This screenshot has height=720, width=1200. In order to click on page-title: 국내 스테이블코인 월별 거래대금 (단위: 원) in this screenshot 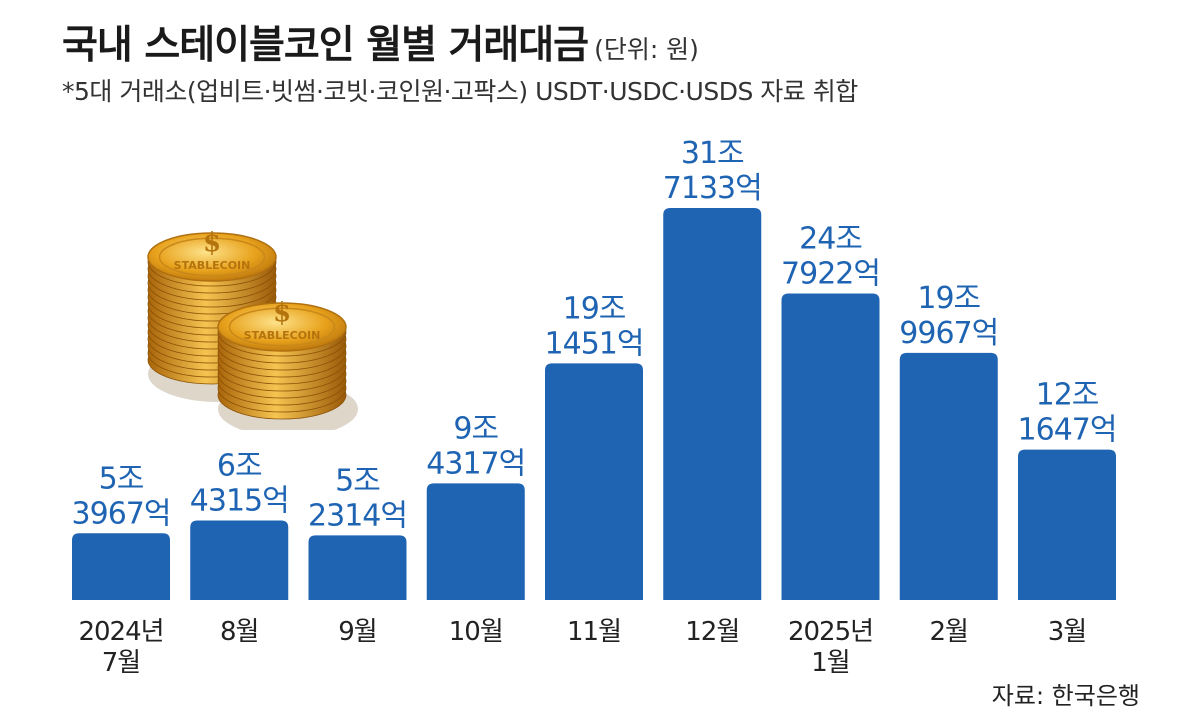, I will do `click(380, 42)`.